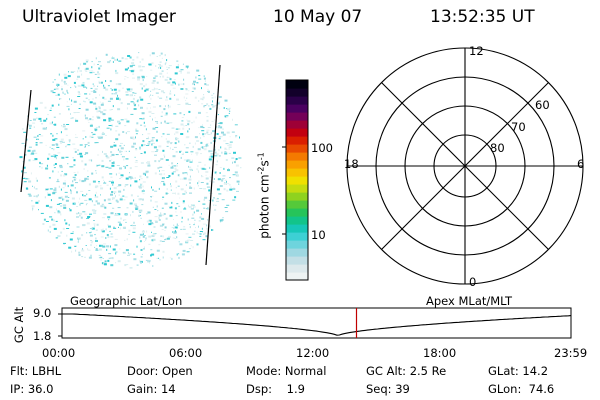  I want to click on instrument-title: Ultraviolet Imager, so click(99, 17).